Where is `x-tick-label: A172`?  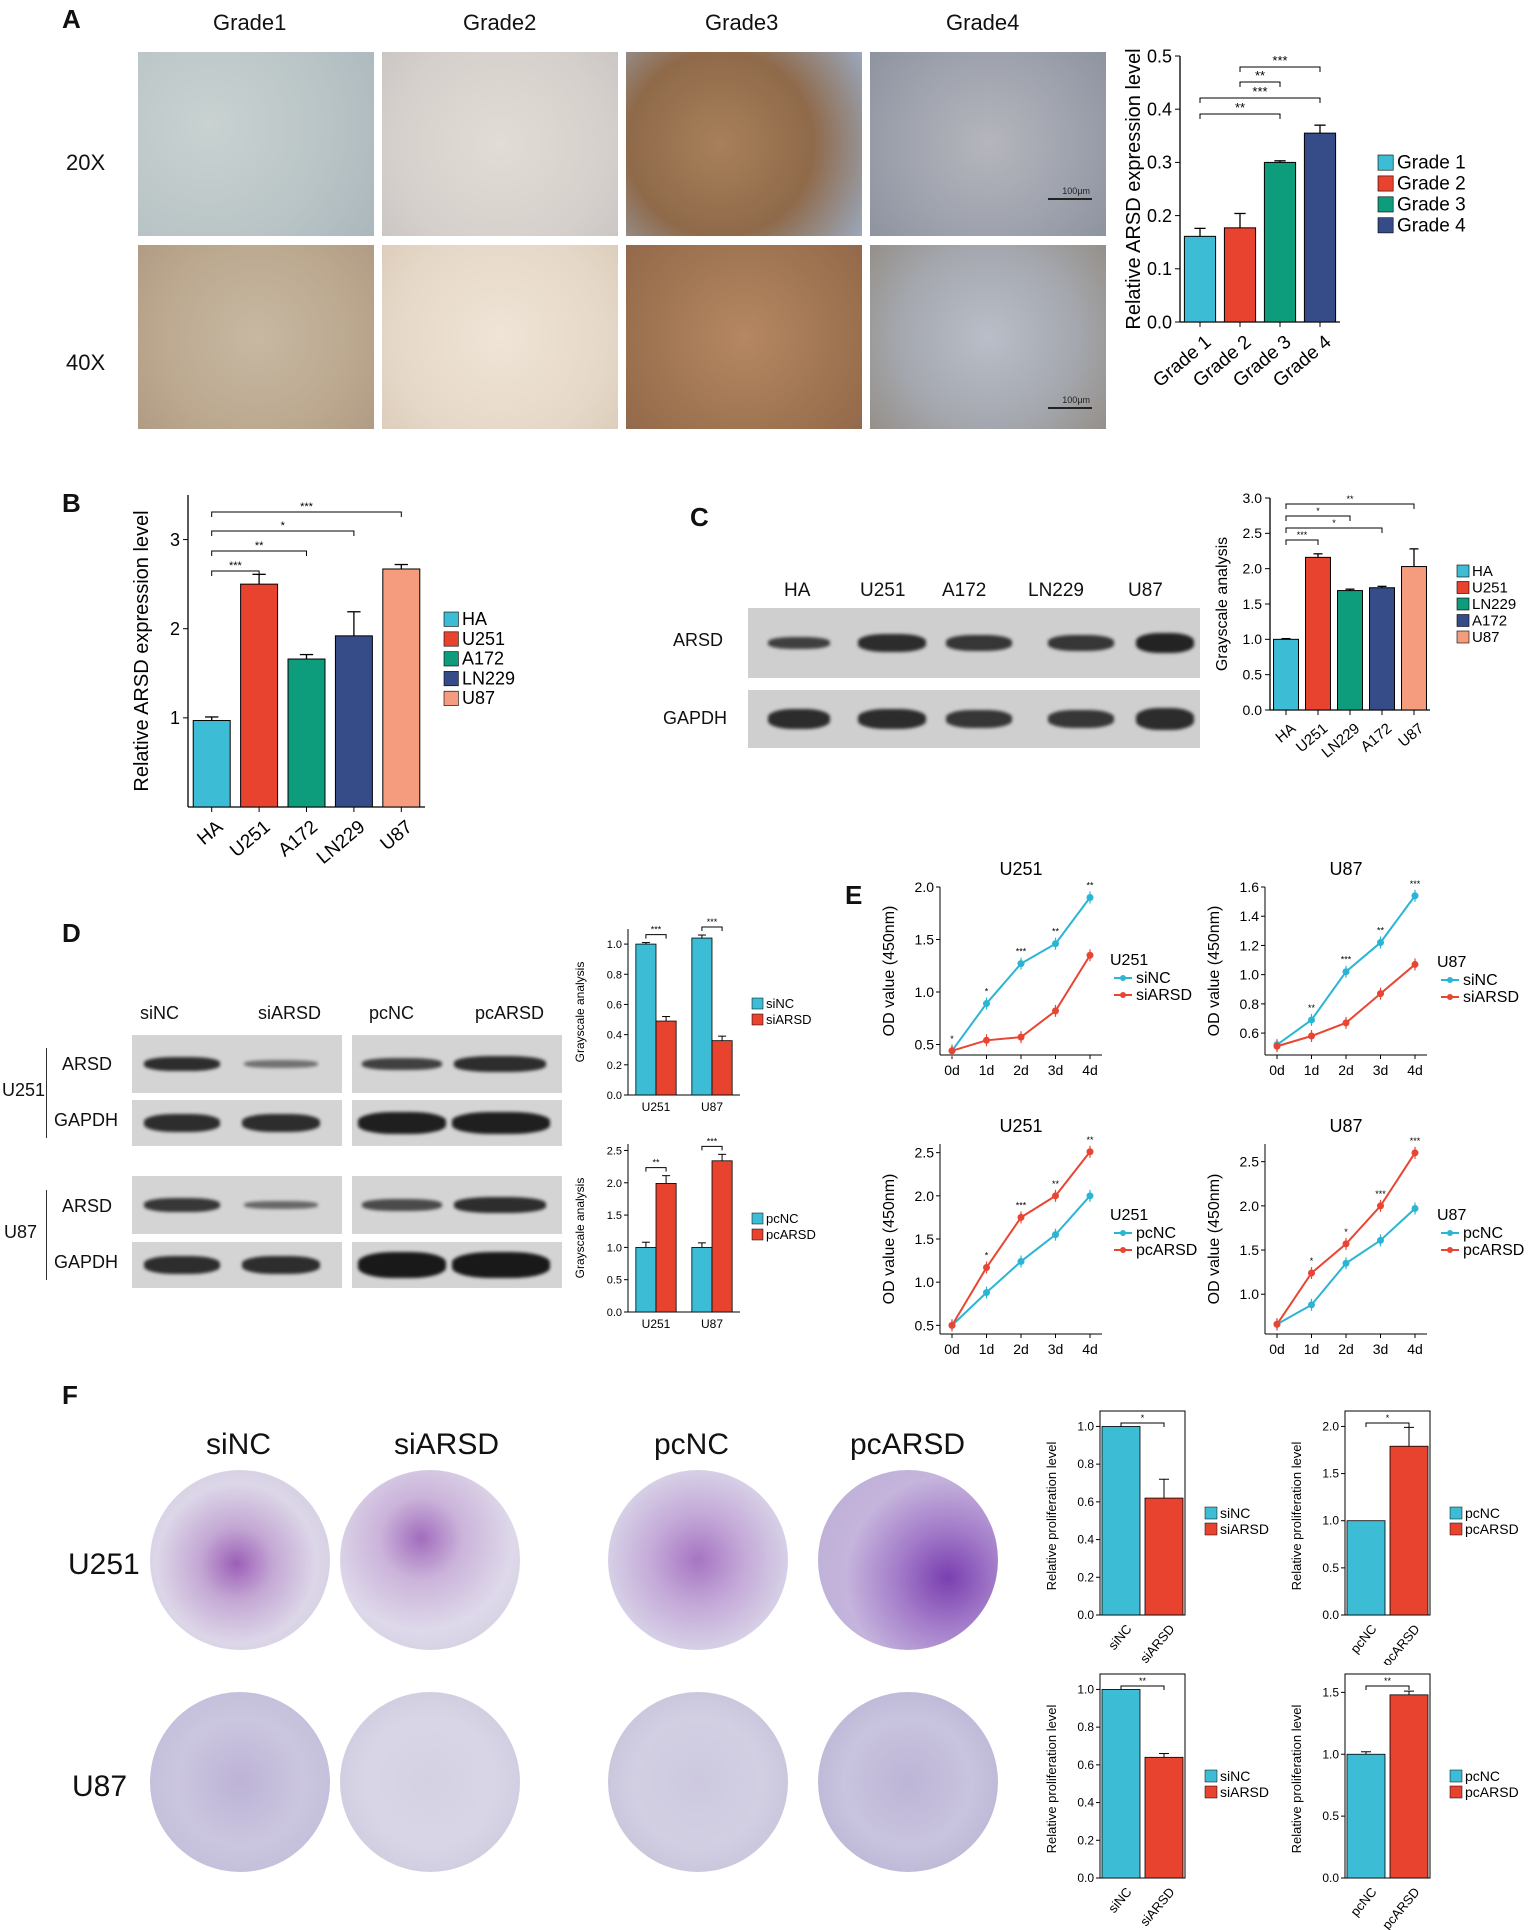
x-tick-label: A172 is located at coordinates (1376, 738).